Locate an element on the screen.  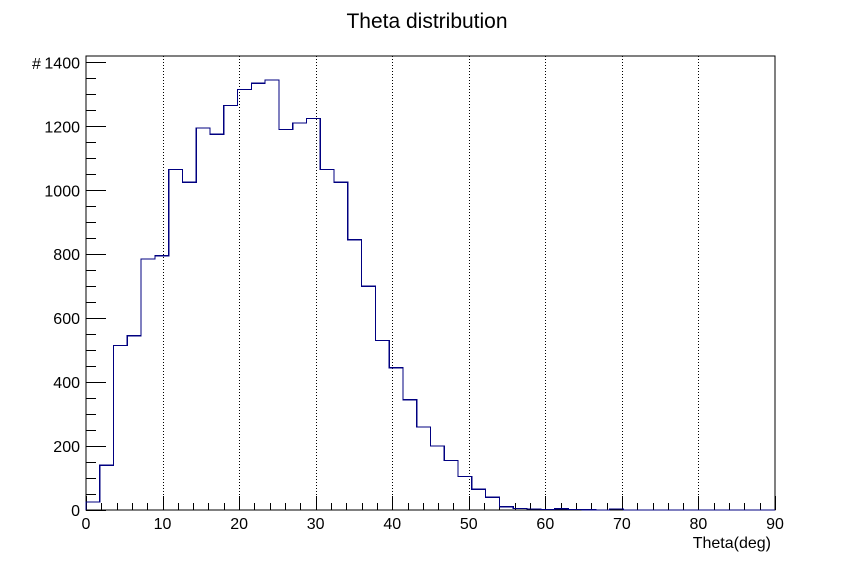
x-tick-label-0: 0 is located at coordinates (86, 524).